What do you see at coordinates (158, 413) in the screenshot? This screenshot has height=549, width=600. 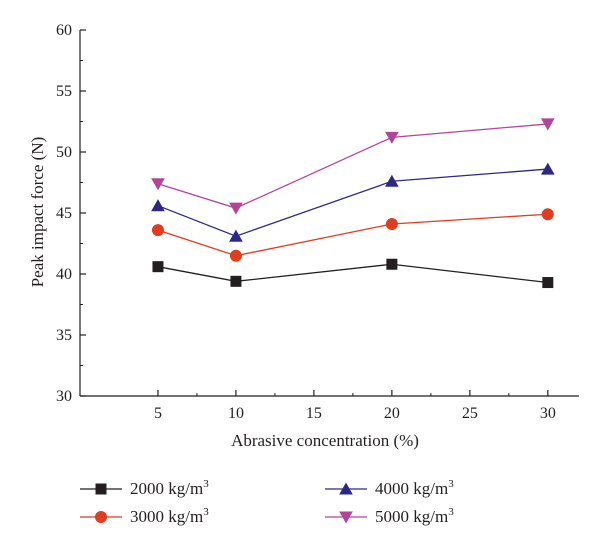 I see `x-tick-label: 5` at bounding box center [158, 413].